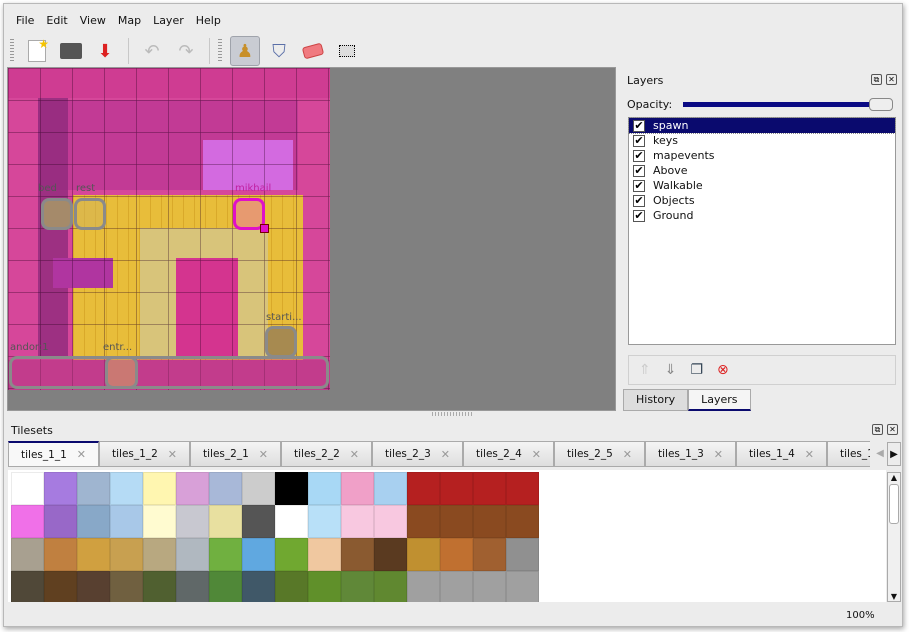  I want to click on bucket-fill-icon: ⛉, so click(279, 51).